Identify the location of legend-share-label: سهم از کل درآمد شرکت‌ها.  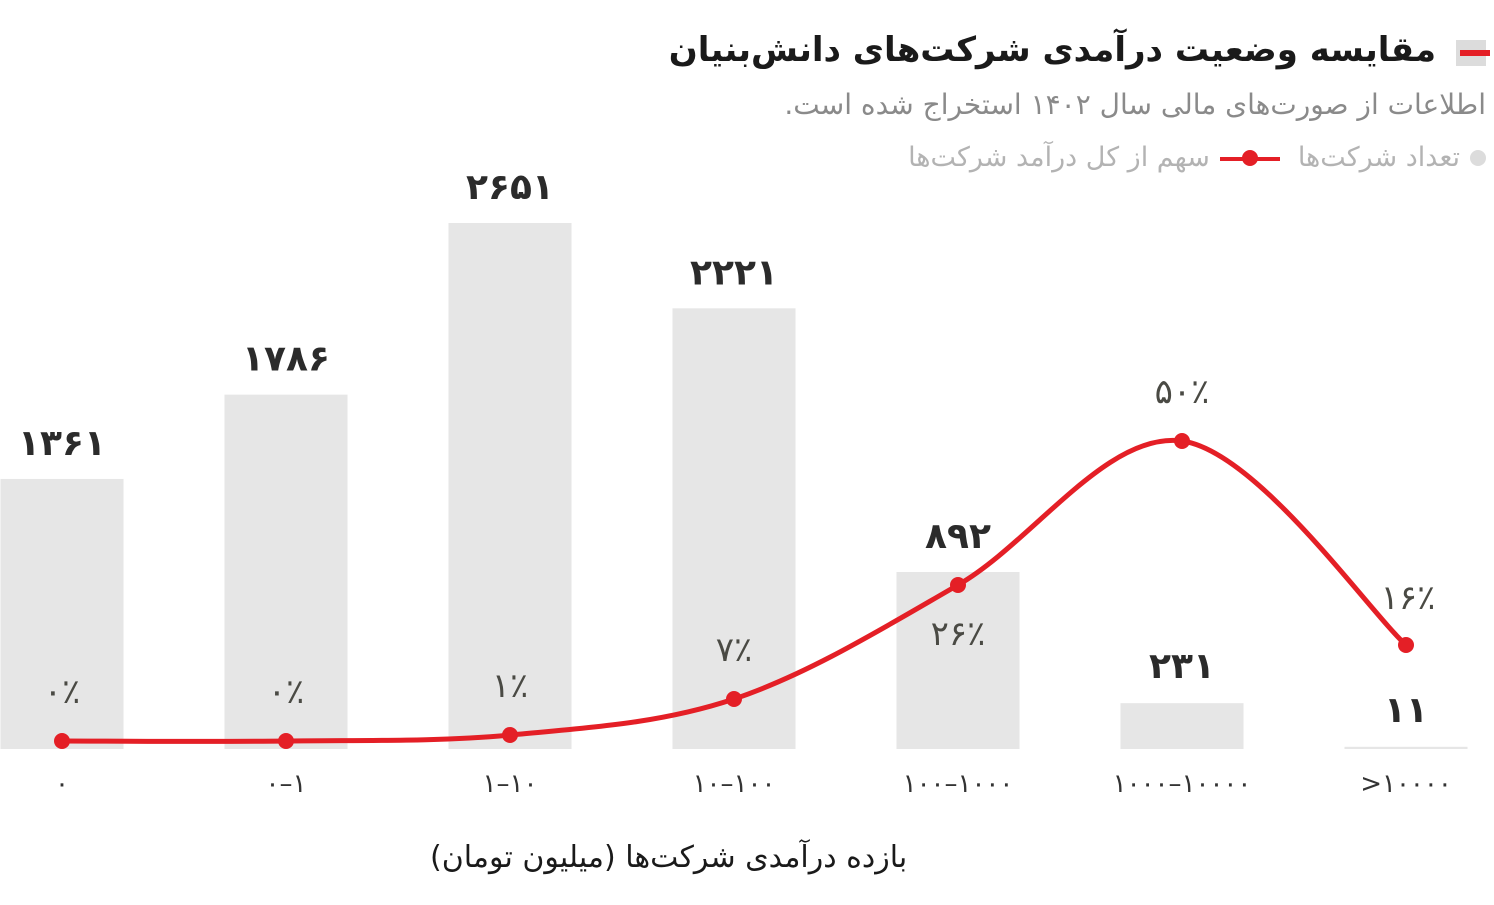
(1059, 157).